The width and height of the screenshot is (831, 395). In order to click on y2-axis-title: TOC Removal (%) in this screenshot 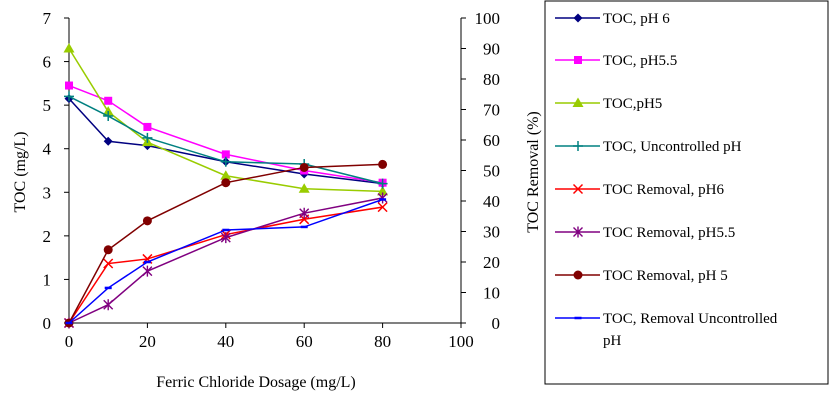, I will do `click(533, 171)`.